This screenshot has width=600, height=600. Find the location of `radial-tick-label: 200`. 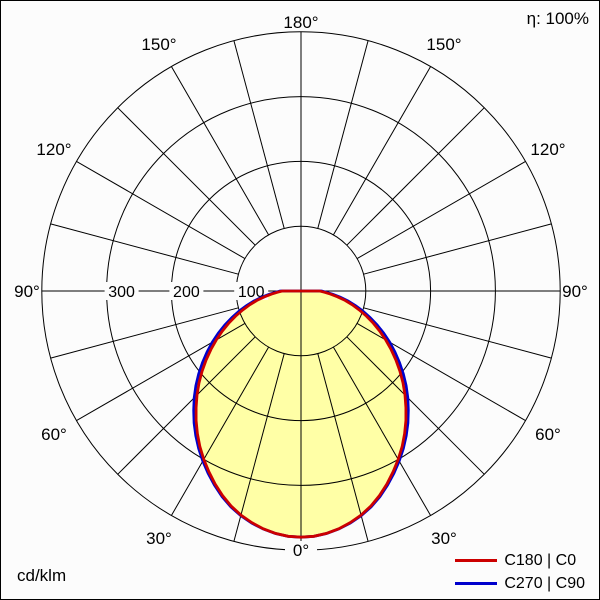

radial-tick-label: 200 is located at coordinates (186, 292).